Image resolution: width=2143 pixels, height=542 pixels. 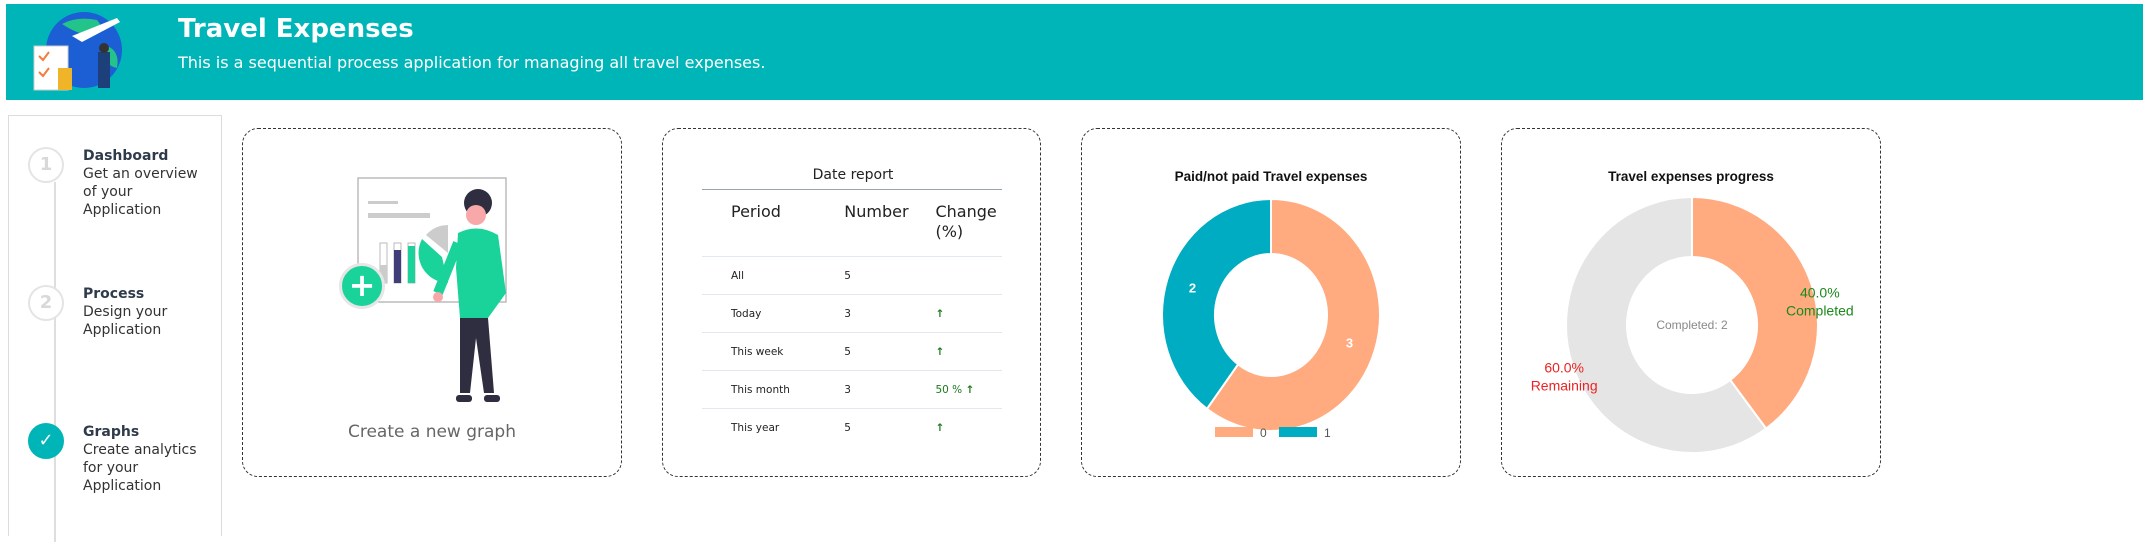 What do you see at coordinates (1564, 368) in the screenshot?
I see `data-label: 60.0%` at bounding box center [1564, 368].